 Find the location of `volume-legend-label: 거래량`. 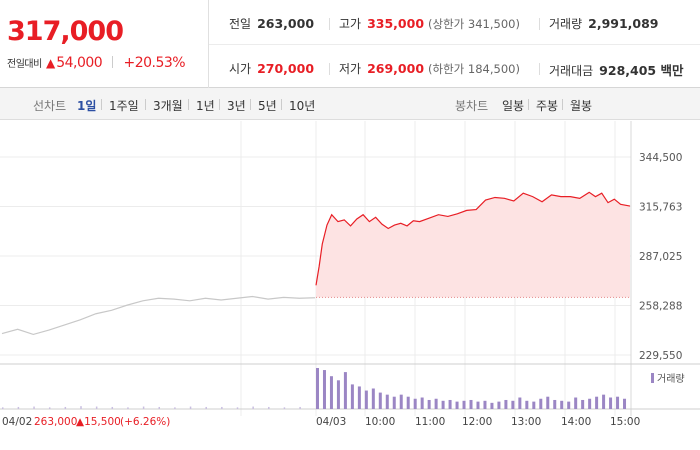

volume-legend-label: 거래량 is located at coordinates (671, 379).